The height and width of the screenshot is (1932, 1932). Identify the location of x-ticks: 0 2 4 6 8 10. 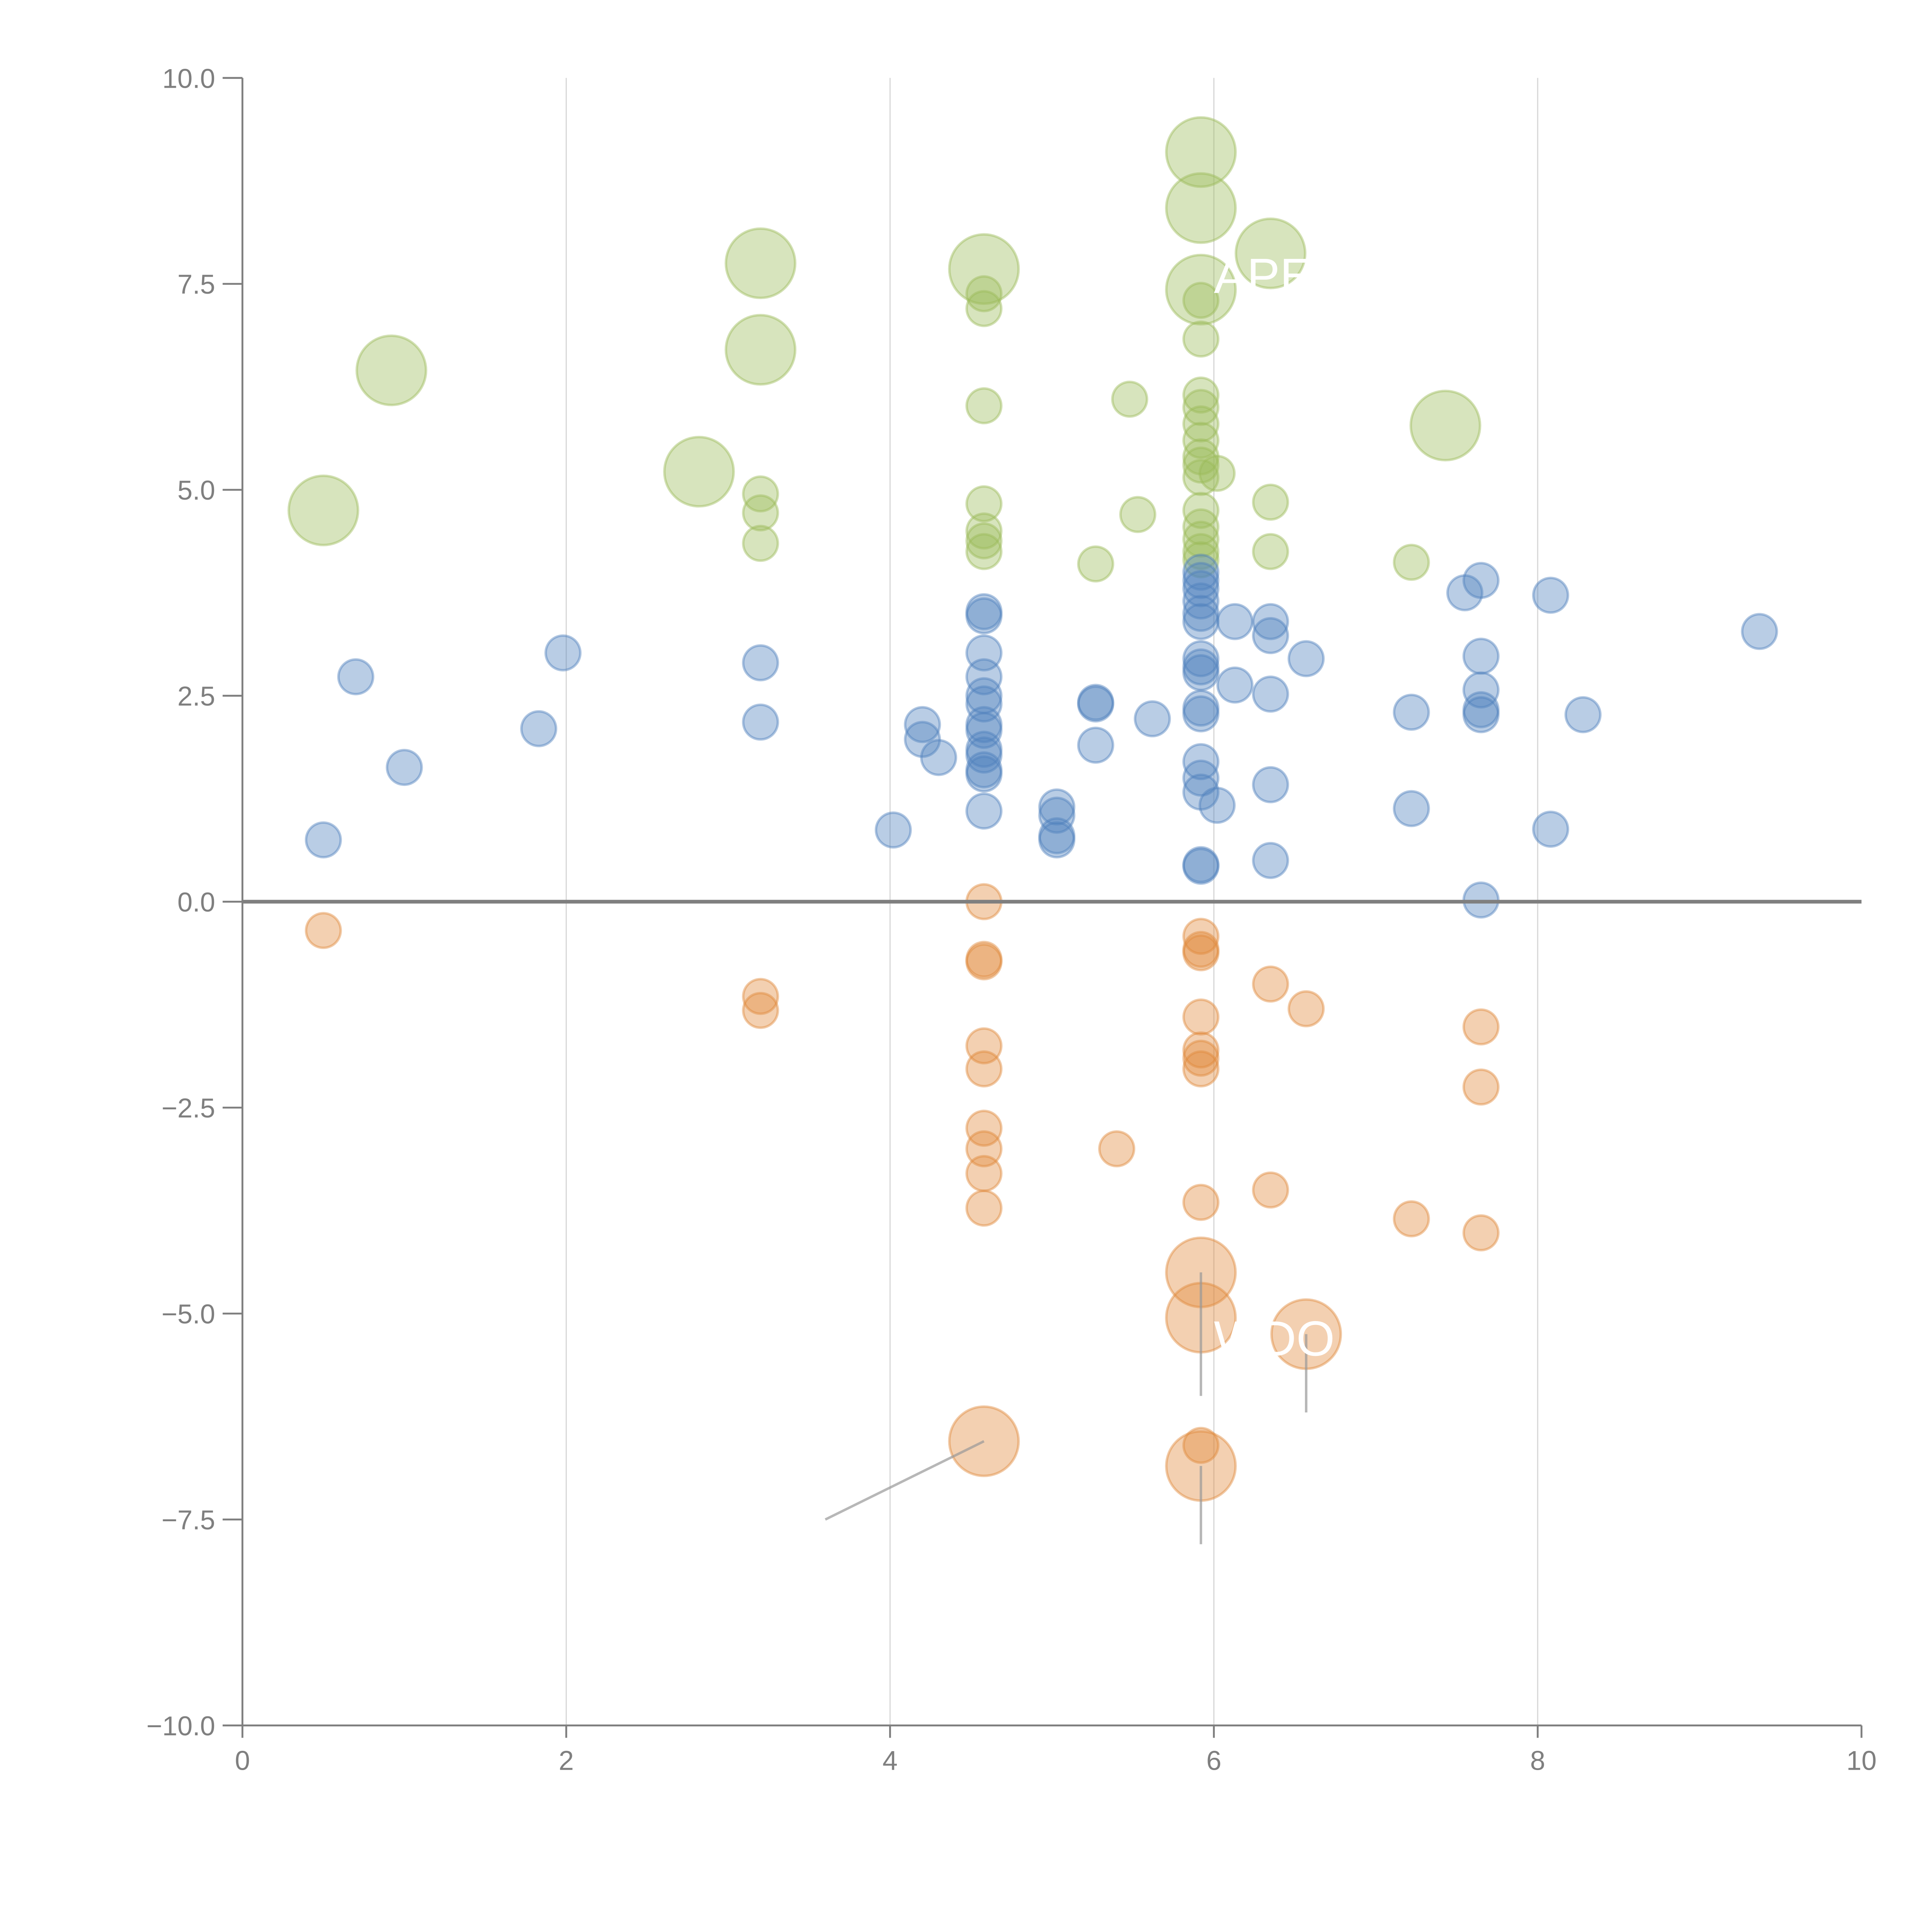
(1056, 1751).